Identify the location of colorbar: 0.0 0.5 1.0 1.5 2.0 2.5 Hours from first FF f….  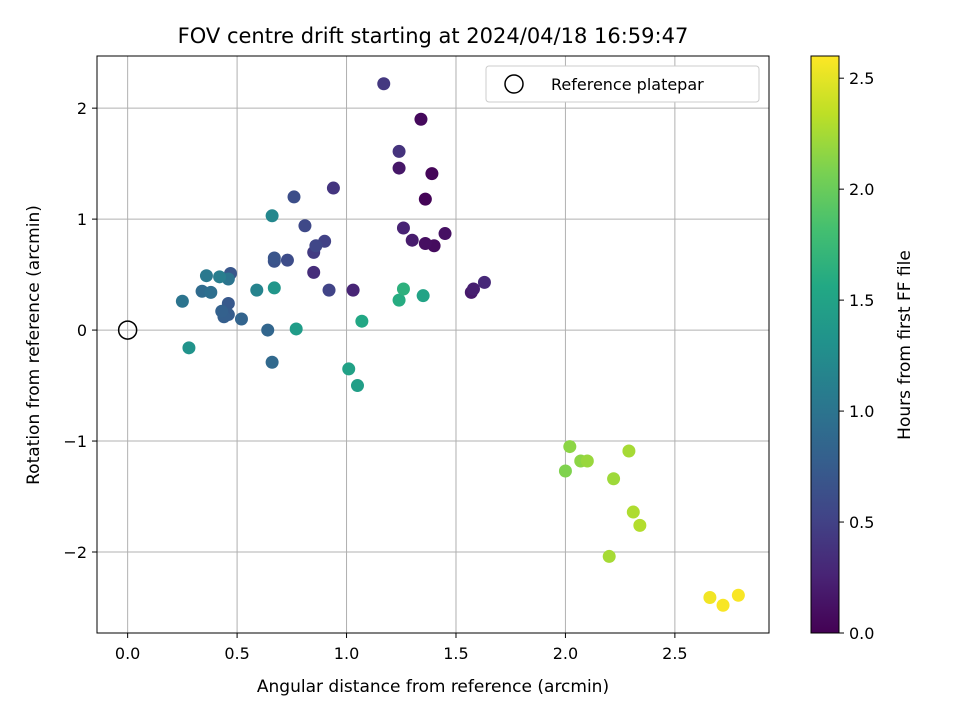
(862, 349).